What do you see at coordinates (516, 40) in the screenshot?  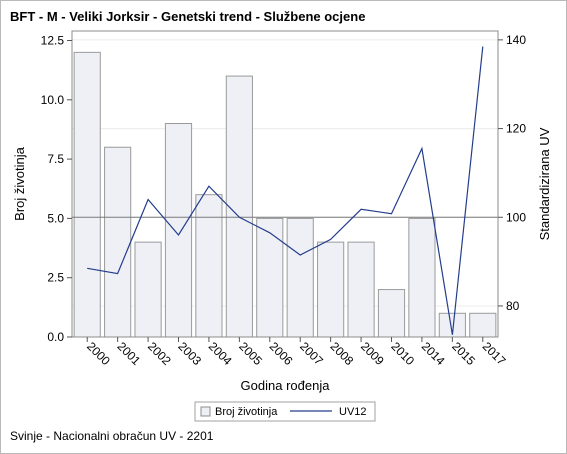 I see `y2-tick-label: 140` at bounding box center [516, 40].